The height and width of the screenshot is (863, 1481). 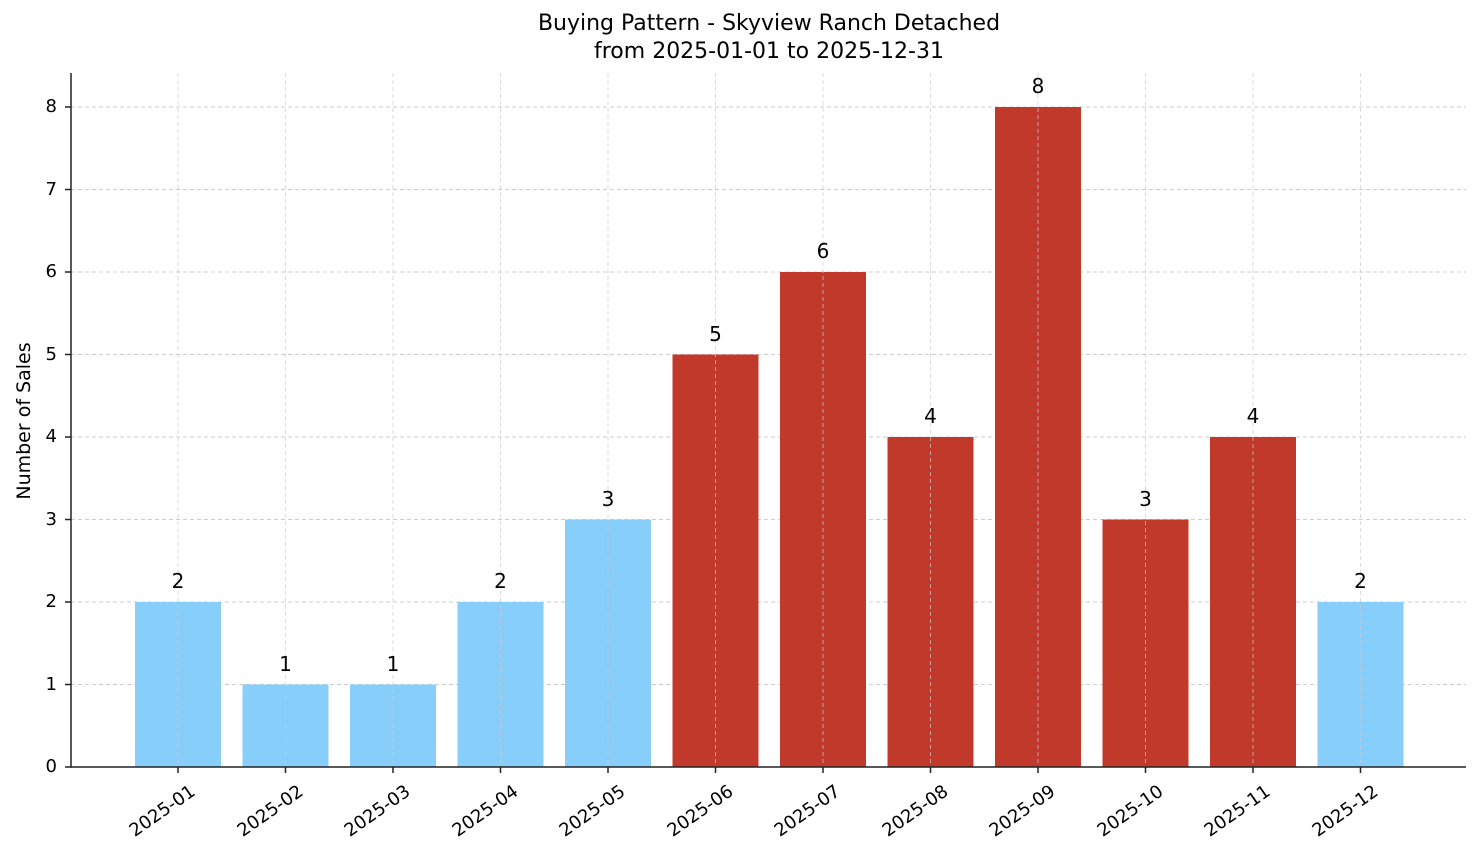 I want to click on y-tick-label: 8, so click(x=51, y=106).